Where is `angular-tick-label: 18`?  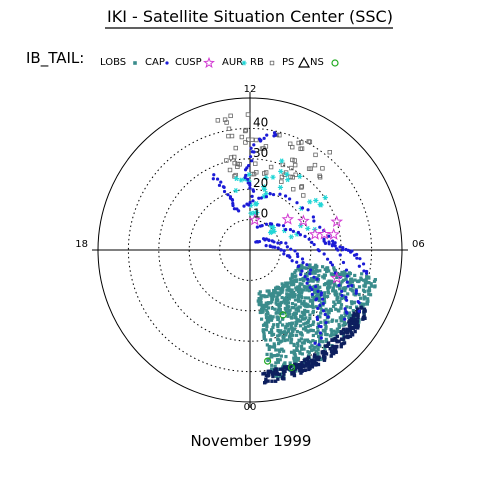
angular-tick-label: 18 is located at coordinates (81, 244).